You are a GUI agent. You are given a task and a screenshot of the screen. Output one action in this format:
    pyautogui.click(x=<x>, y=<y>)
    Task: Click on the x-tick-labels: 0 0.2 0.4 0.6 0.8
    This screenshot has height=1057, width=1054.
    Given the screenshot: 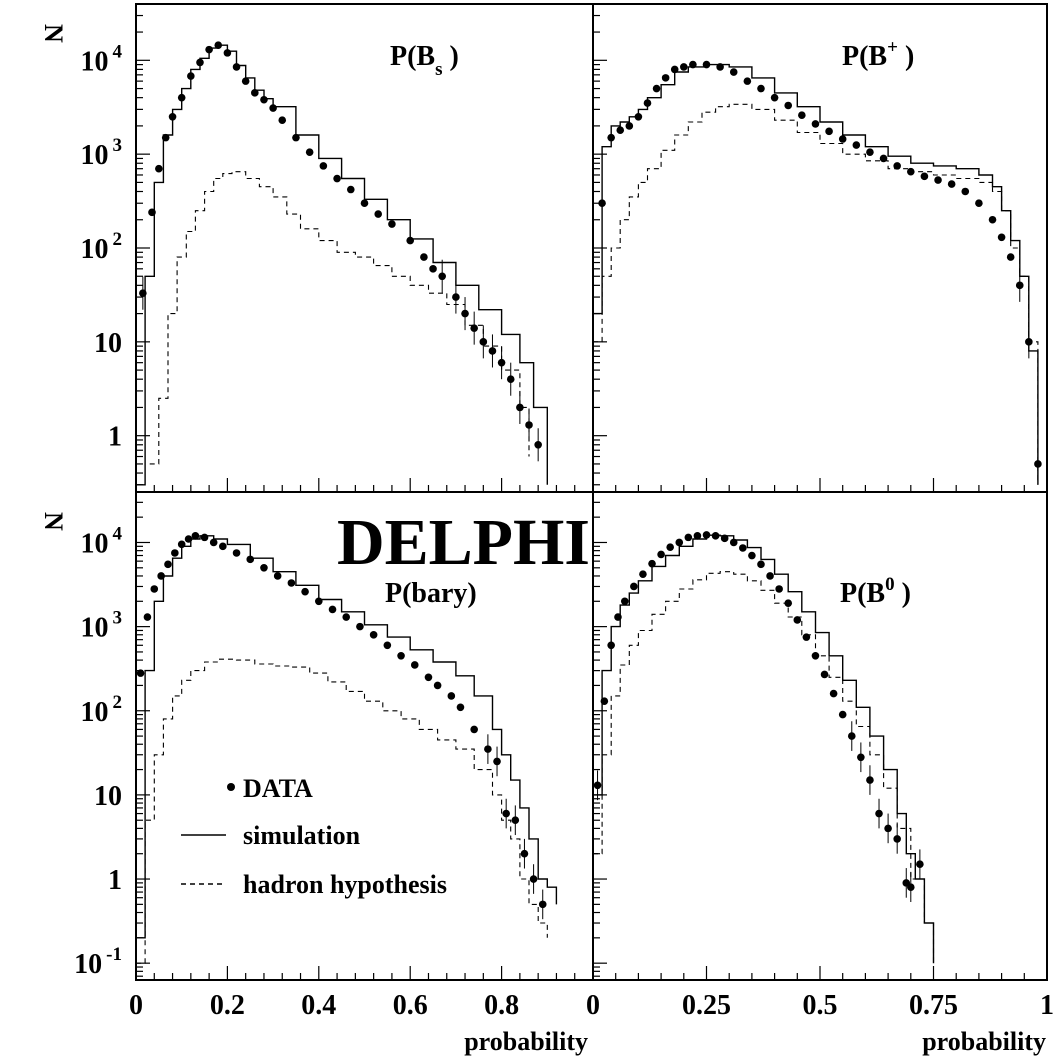 What is the action you would take?
    pyautogui.click(x=324, y=1005)
    